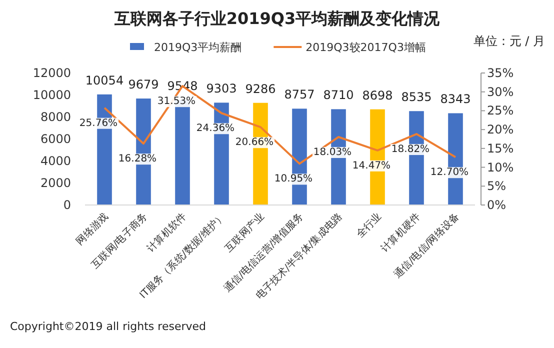  I want to click on x-tick-label: 全行业, so click(369, 225).